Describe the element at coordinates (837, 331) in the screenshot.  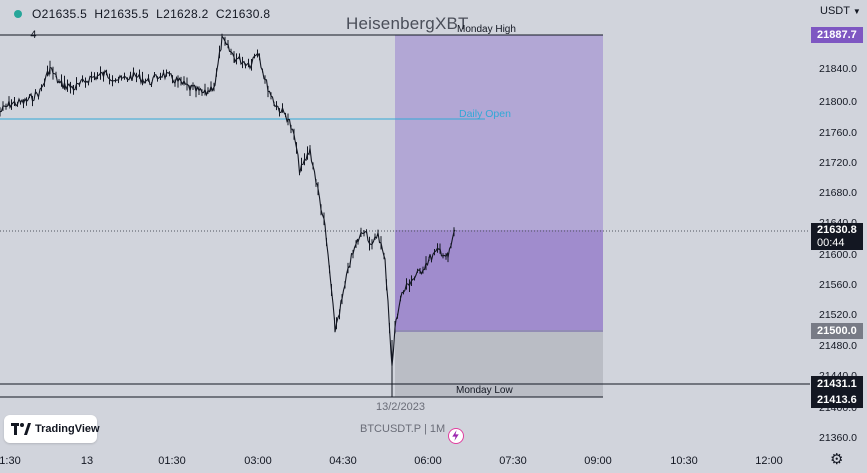
I see `box-low-tag: 21500.0` at that location.